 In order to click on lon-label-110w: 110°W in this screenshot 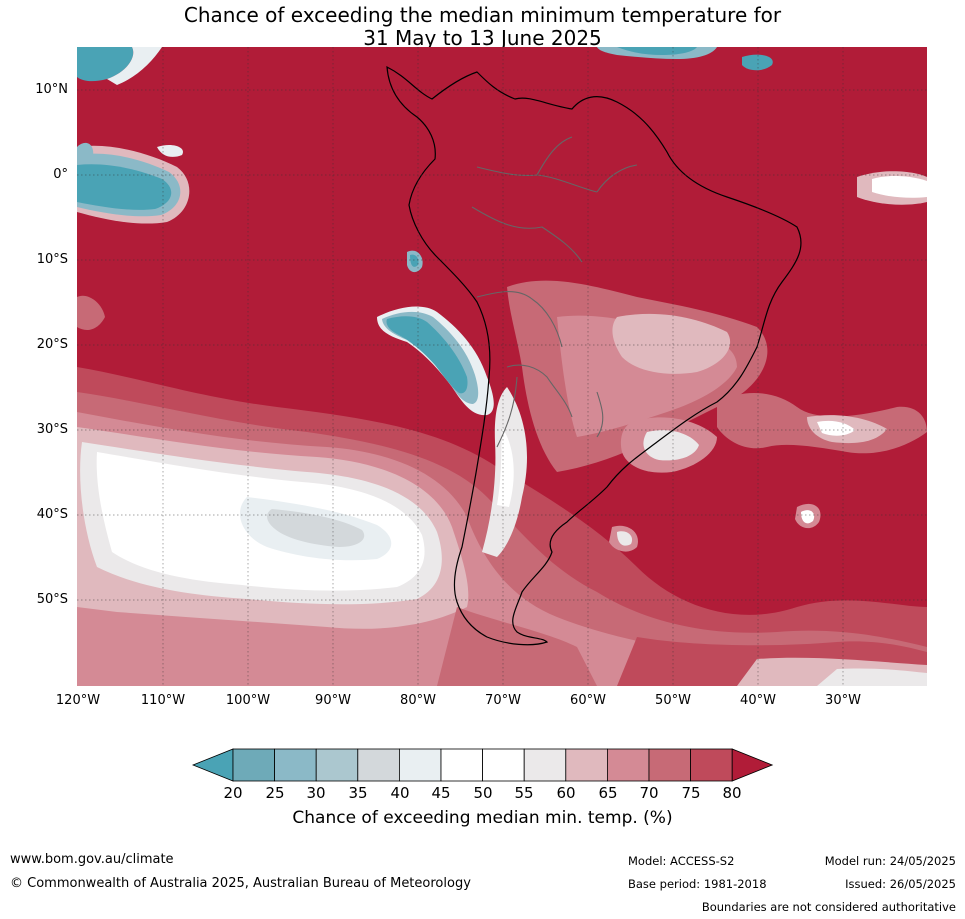, I will do `click(163, 700)`.